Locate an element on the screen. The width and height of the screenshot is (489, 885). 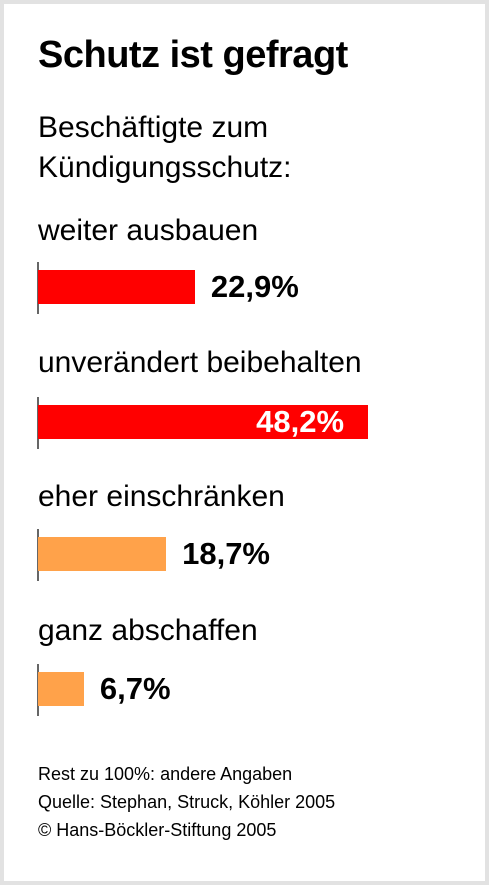
category-label: weiter ausbauen is located at coordinates (148, 230).